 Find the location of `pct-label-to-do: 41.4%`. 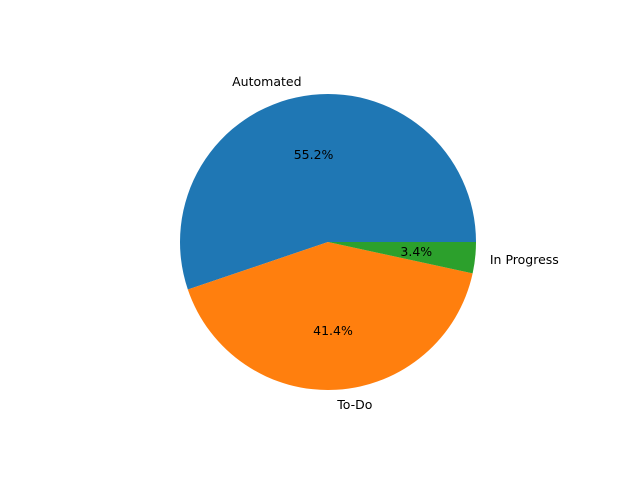

pct-label-to-do: 41.4% is located at coordinates (333, 330).